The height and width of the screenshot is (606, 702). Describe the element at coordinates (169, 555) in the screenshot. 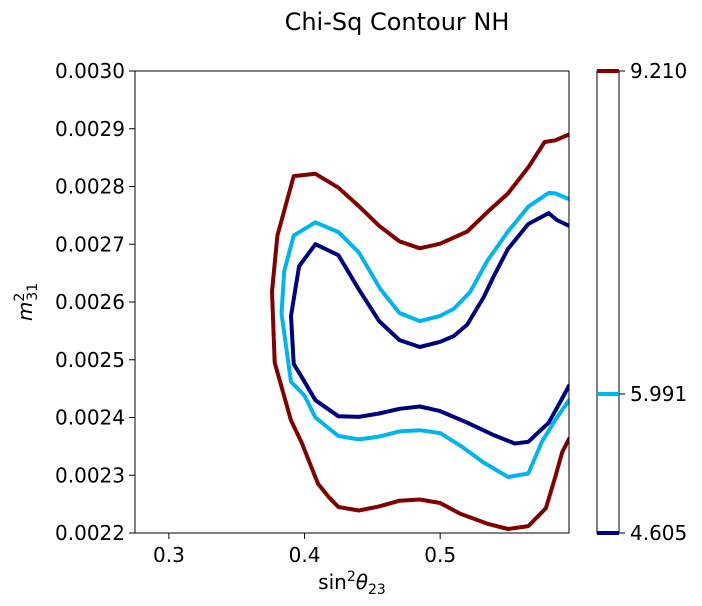

I see `x-tick-label: 0.3` at that location.